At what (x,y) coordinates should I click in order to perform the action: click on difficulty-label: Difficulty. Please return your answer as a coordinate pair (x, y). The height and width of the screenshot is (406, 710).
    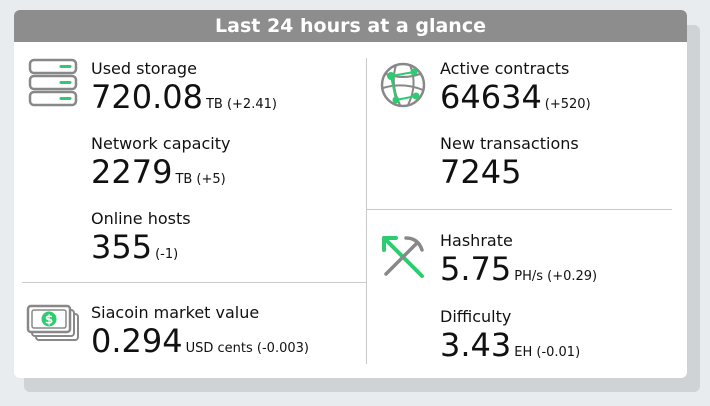
    Looking at the image, I should click on (476, 316).